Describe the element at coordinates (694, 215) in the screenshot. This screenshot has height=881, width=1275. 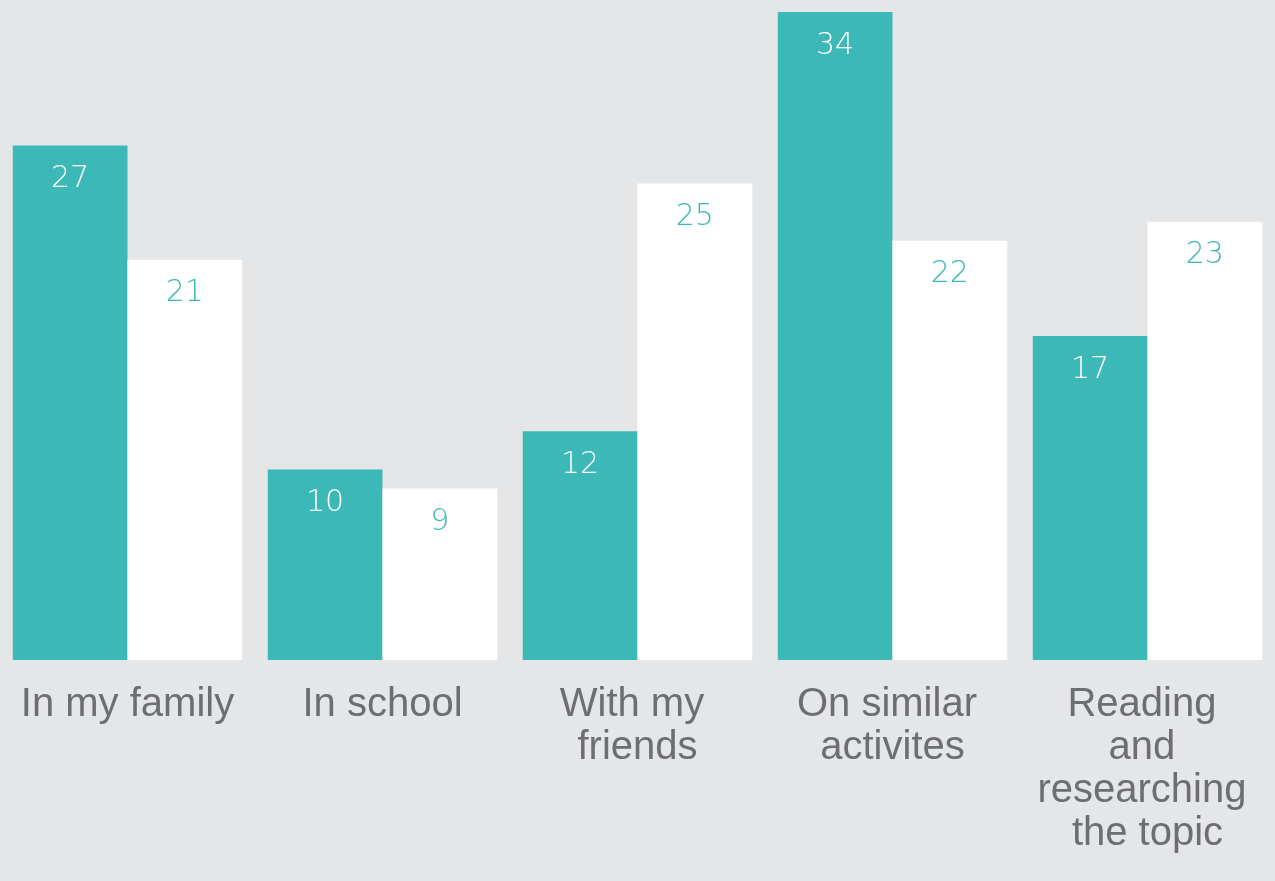
I see `data-label: 25` at that location.